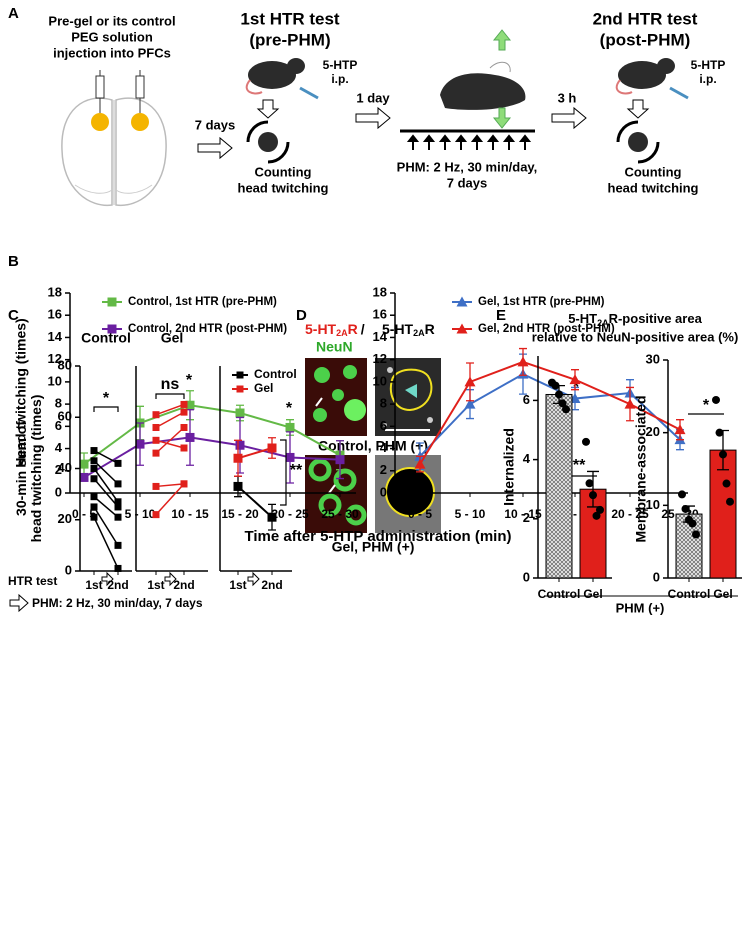  Describe the element at coordinates (384, 447) in the screenshot. I see `y-tick-label: 4` at that location.